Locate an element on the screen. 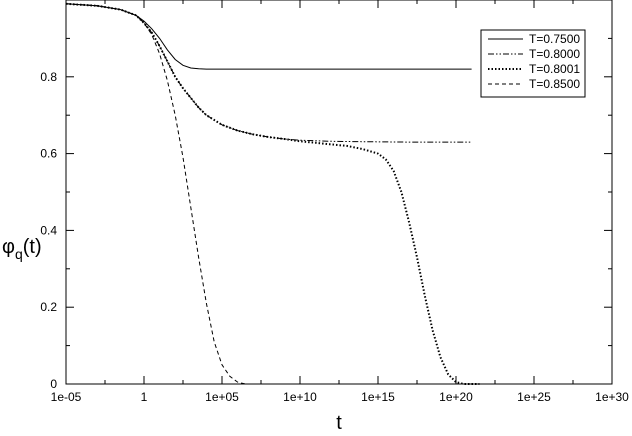 The width and height of the screenshot is (632, 436). y-tick-label: 0.6 is located at coordinates (48, 154).